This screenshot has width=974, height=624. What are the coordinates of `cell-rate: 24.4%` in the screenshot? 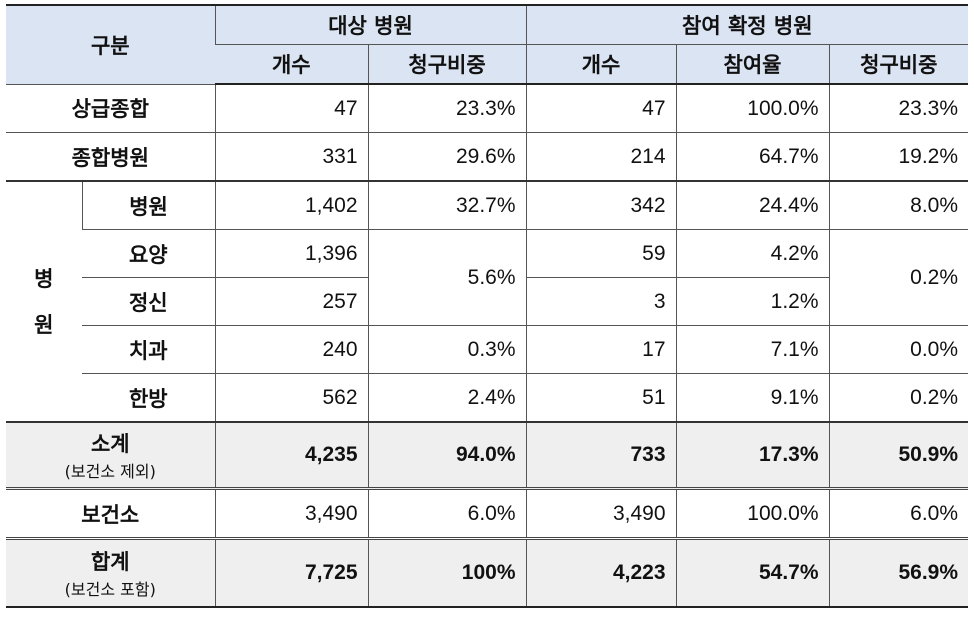 It's located at (752, 205).